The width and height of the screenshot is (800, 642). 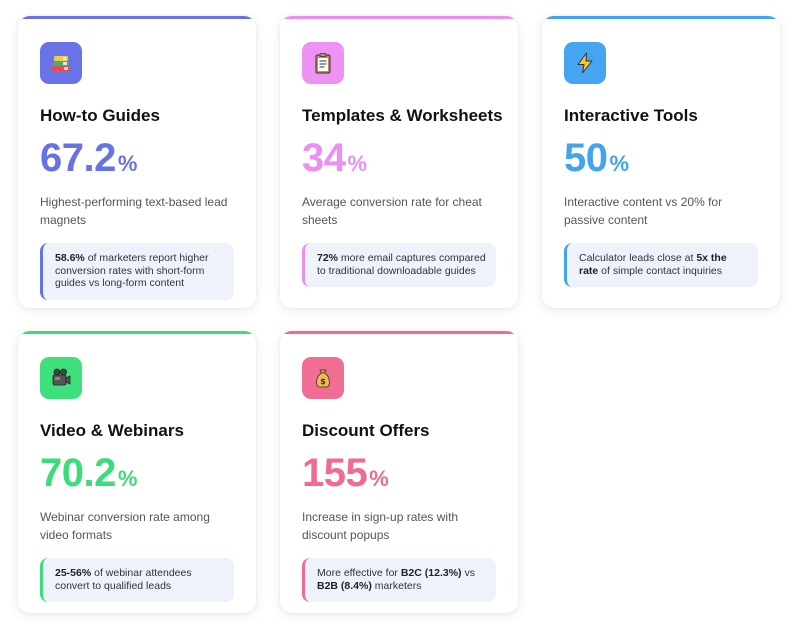 What do you see at coordinates (61, 378) in the screenshot?
I see `video-camera-icon` at bounding box center [61, 378].